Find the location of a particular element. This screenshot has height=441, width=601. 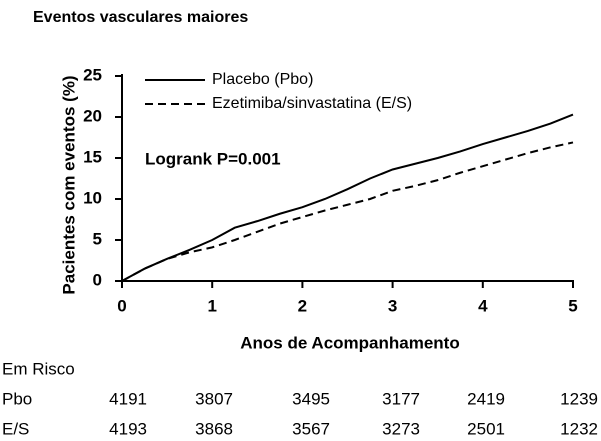

y-tick-label: 10 is located at coordinates (92, 197).